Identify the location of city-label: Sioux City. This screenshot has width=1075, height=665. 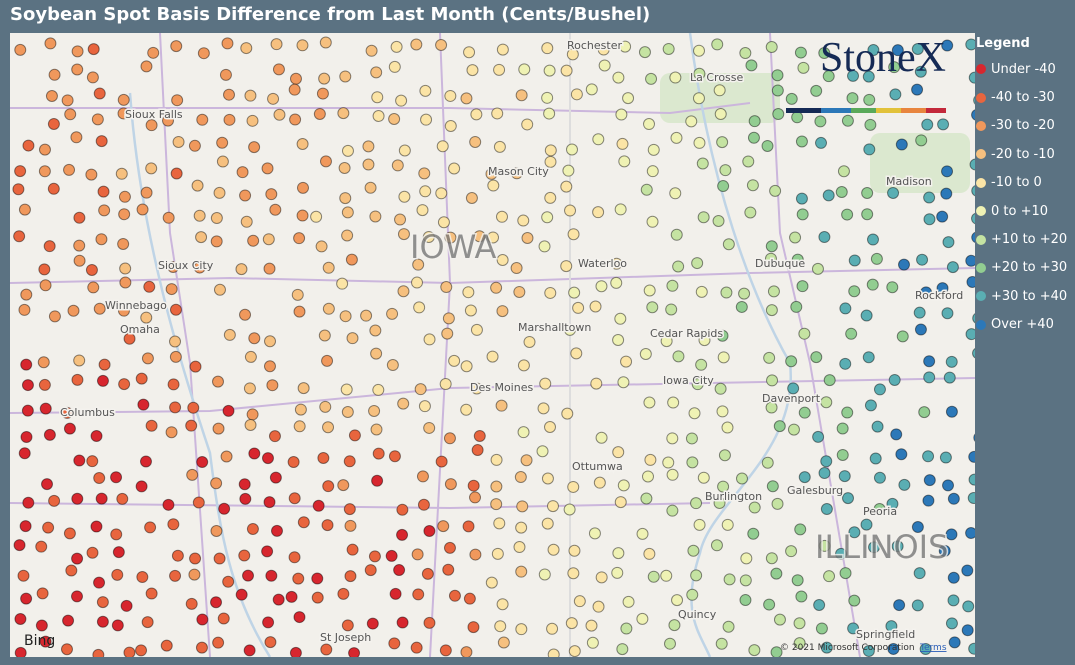
(186, 265).